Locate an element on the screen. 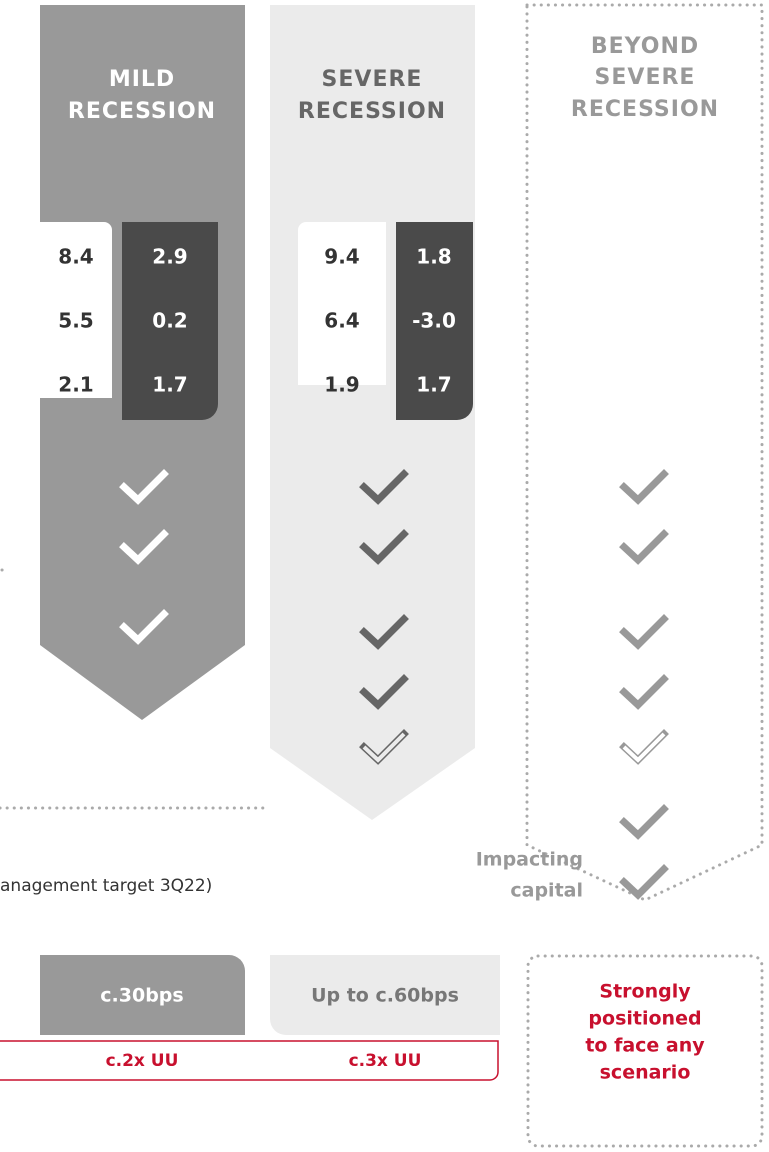 Image resolution: width=769 pixels, height=1152 pixels. value: -3.0 is located at coordinates (434, 321).